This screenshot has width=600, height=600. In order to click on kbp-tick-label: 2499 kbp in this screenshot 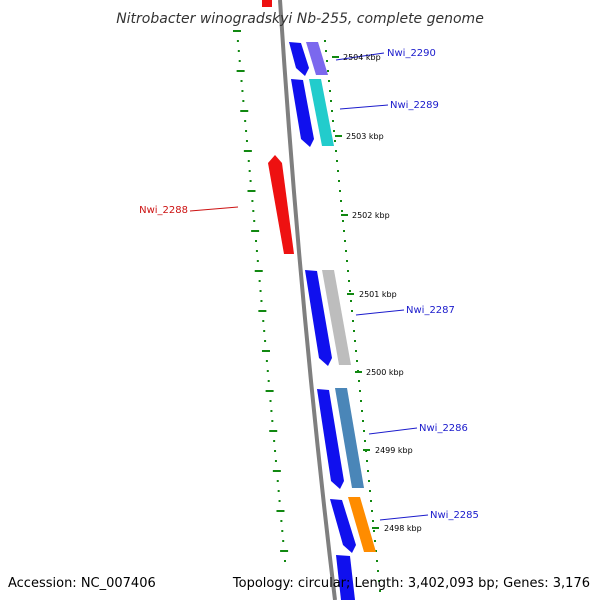, I will do `click(394, 450)`.